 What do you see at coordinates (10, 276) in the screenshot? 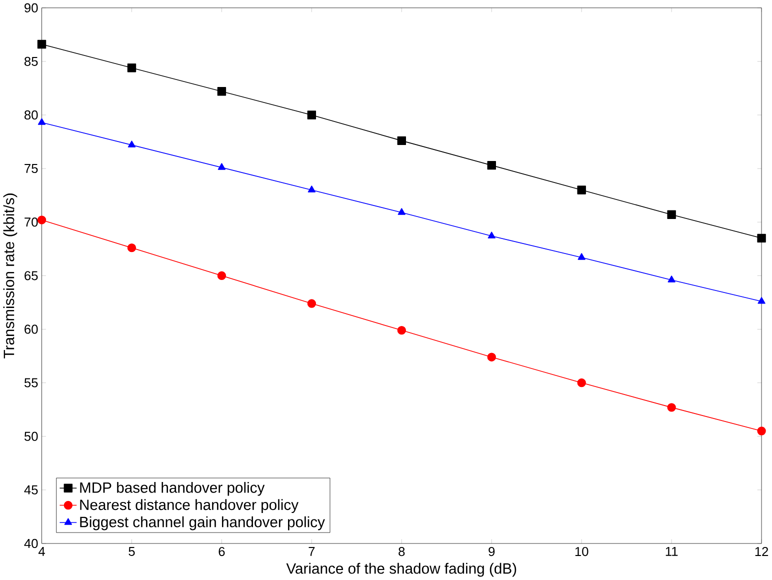
I see `y-axis-title: Transmission rate (kbit/s)` at bounding box center [10, 276].